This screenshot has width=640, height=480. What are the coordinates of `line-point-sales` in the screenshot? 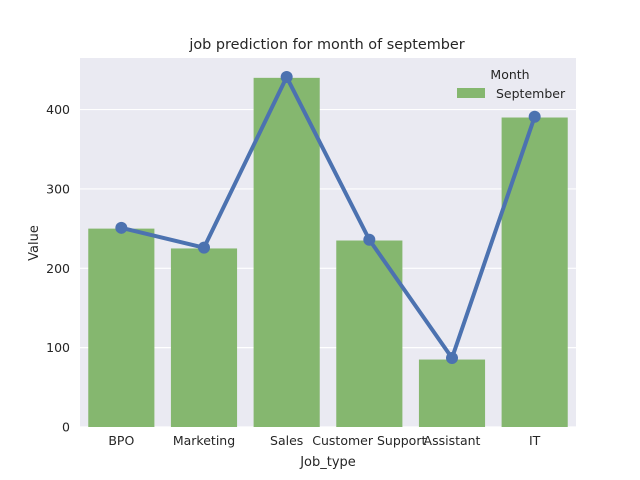 It's located at (286, 77).